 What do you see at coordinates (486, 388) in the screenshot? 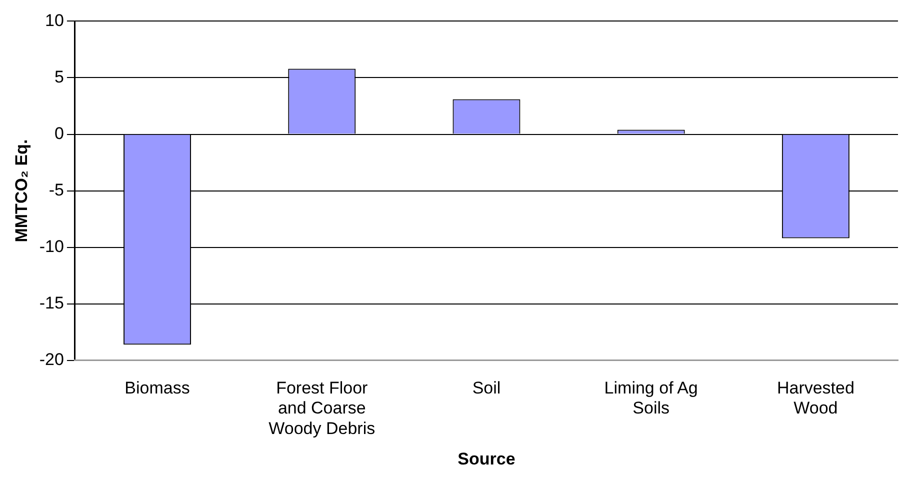
I see `x-tick-label: Soil` at bounding box center [486, 388].